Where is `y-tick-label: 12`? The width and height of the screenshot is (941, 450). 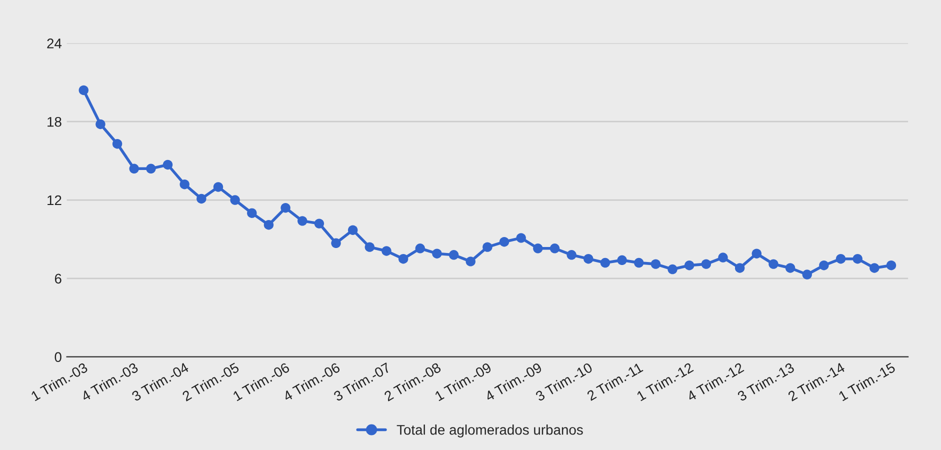 y-tick-label: 12 is located at coordinates (55, 200).